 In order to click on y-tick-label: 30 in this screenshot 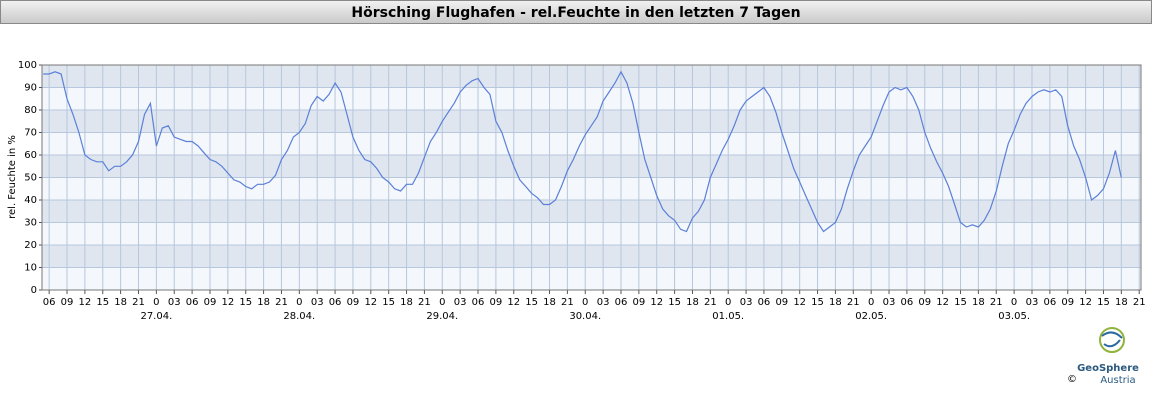, I will do `click(30, 223)`.